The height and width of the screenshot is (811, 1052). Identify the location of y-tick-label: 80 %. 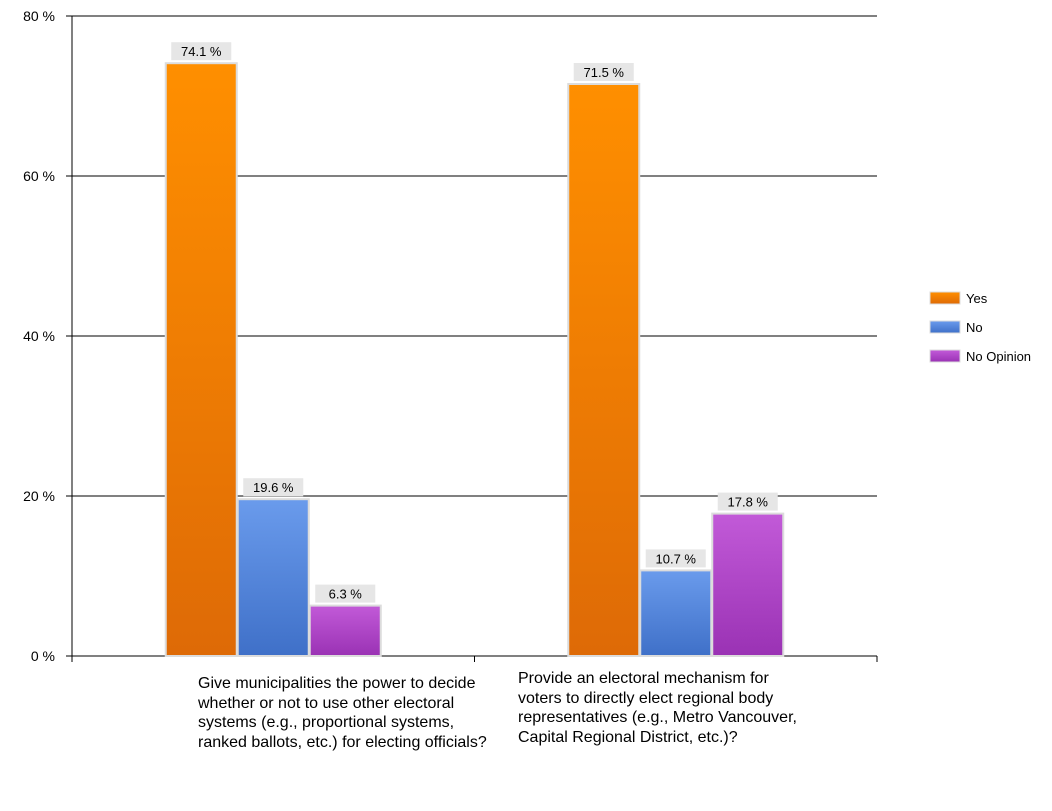
(39, 16).